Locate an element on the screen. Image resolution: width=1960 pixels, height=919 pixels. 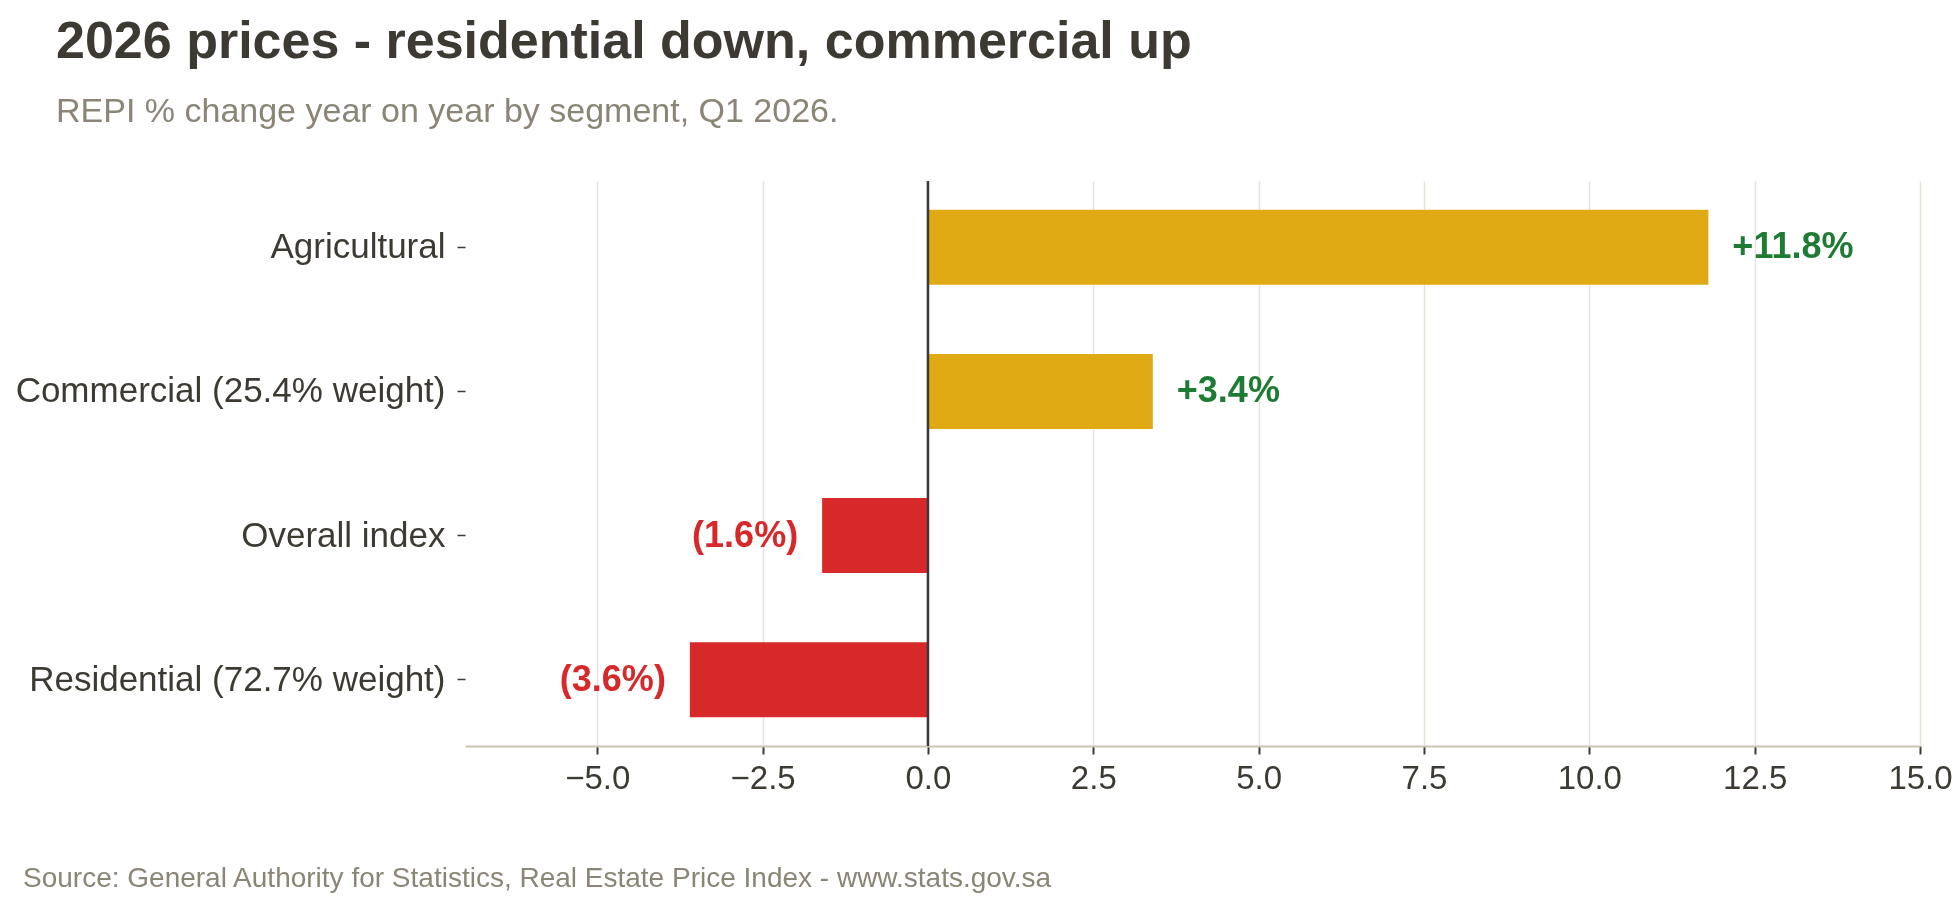
x-tick-label: 15.0 is located at coordinates (1920, 777).